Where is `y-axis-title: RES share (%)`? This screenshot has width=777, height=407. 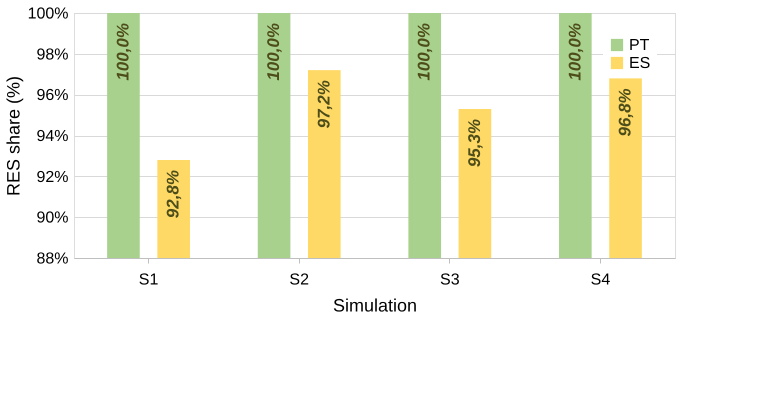 y-axis-title: RES share (%) is located at coordinates (14, 136).